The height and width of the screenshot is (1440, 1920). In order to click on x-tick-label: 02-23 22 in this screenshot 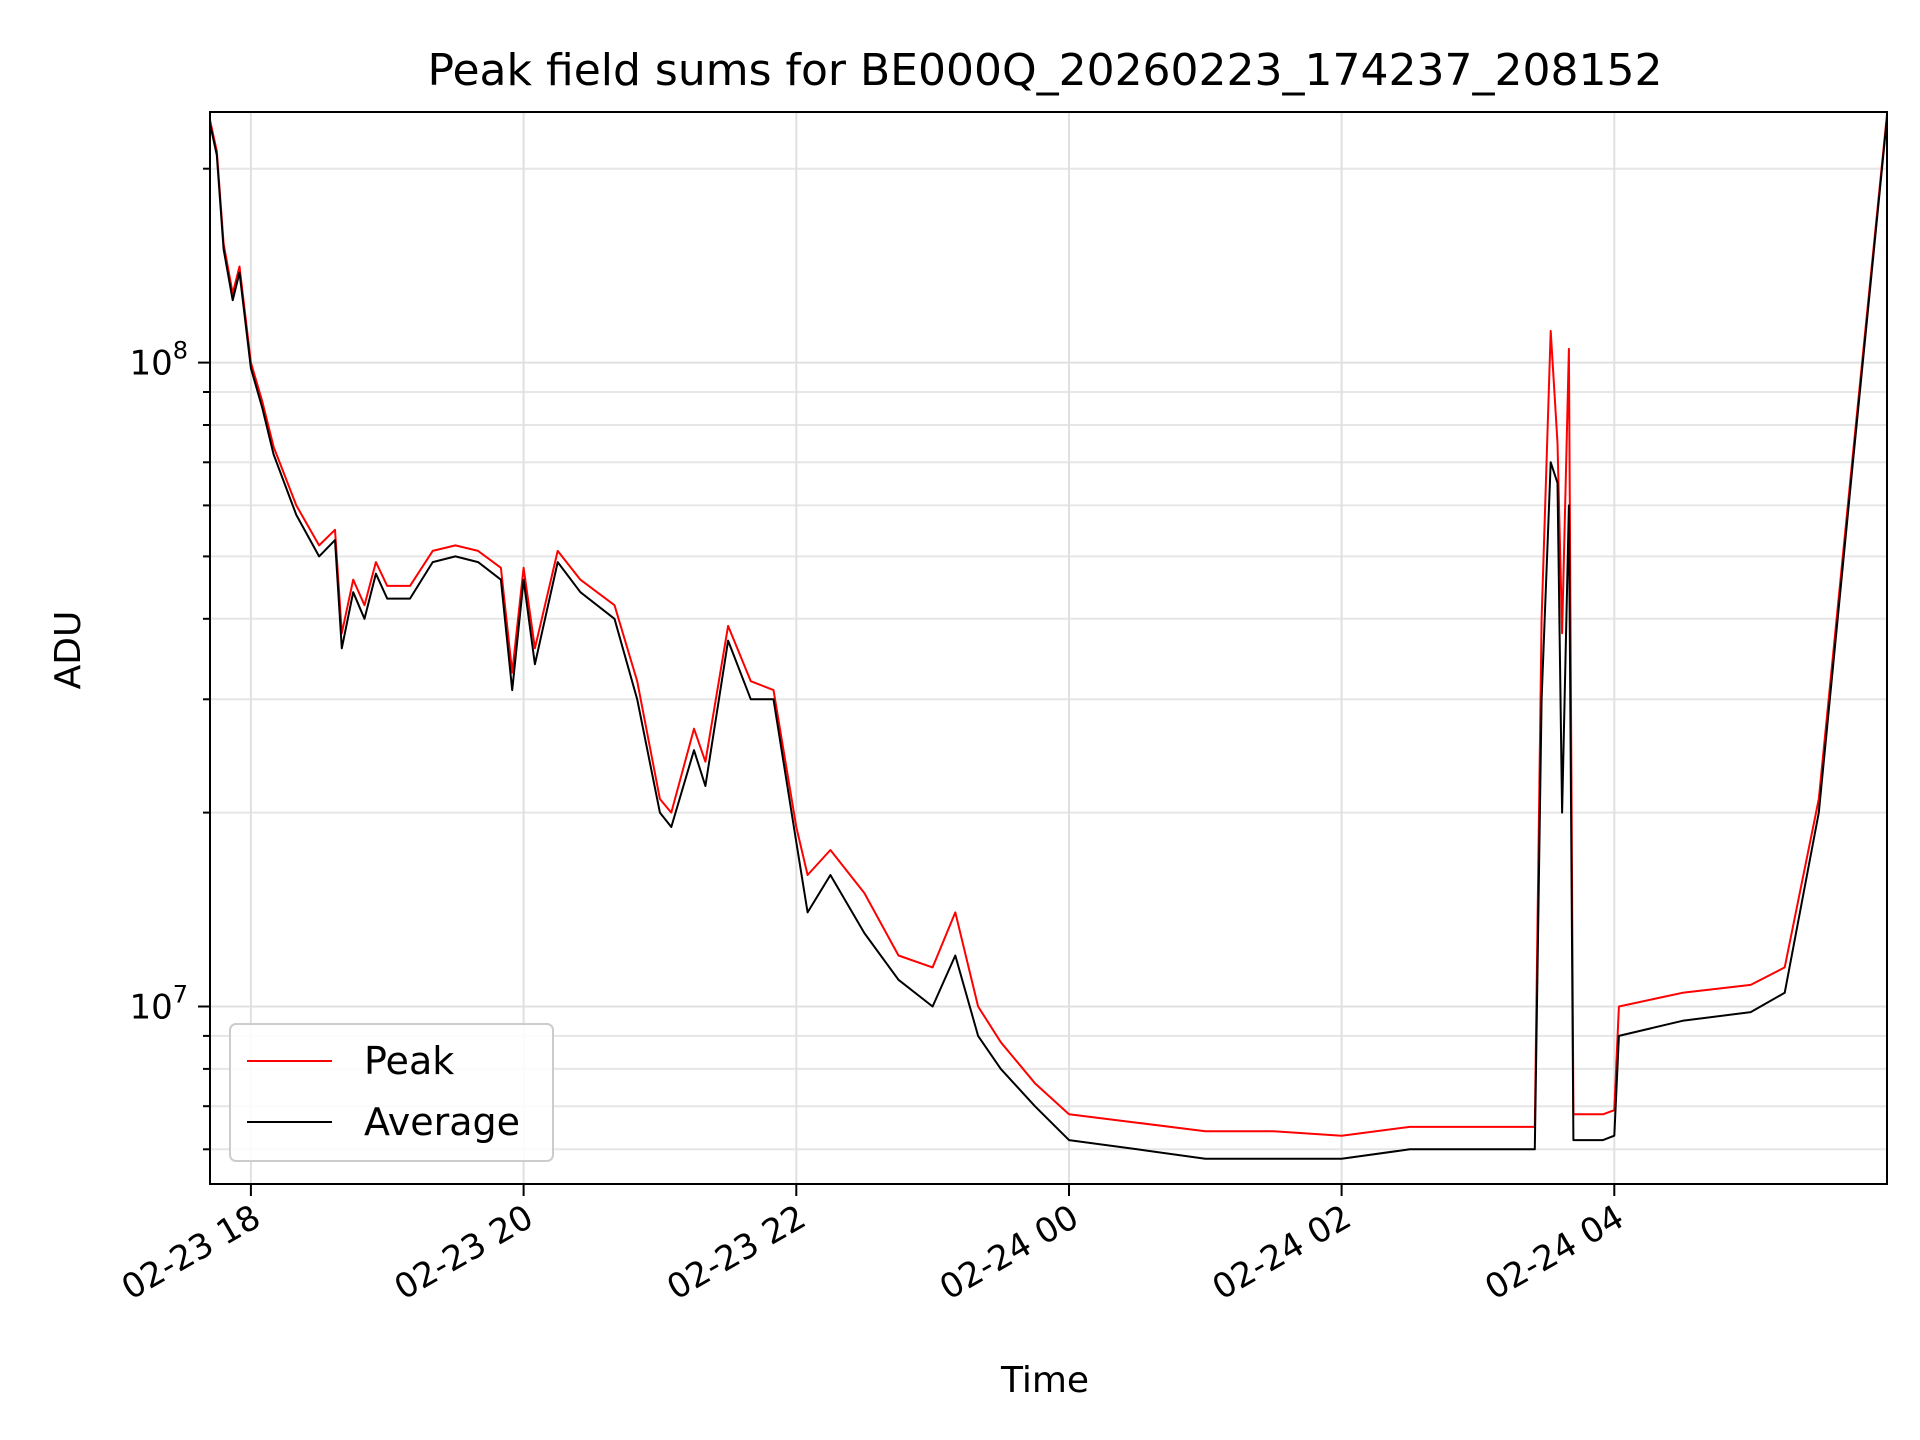, I will do `click(736, 1252)`.